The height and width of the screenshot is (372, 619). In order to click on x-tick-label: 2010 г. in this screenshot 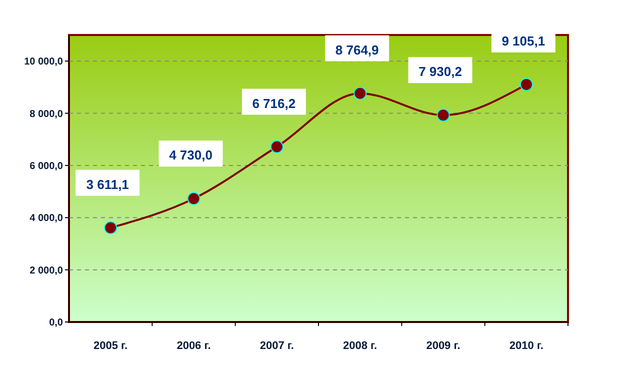, I will do `click(526, 346)`.